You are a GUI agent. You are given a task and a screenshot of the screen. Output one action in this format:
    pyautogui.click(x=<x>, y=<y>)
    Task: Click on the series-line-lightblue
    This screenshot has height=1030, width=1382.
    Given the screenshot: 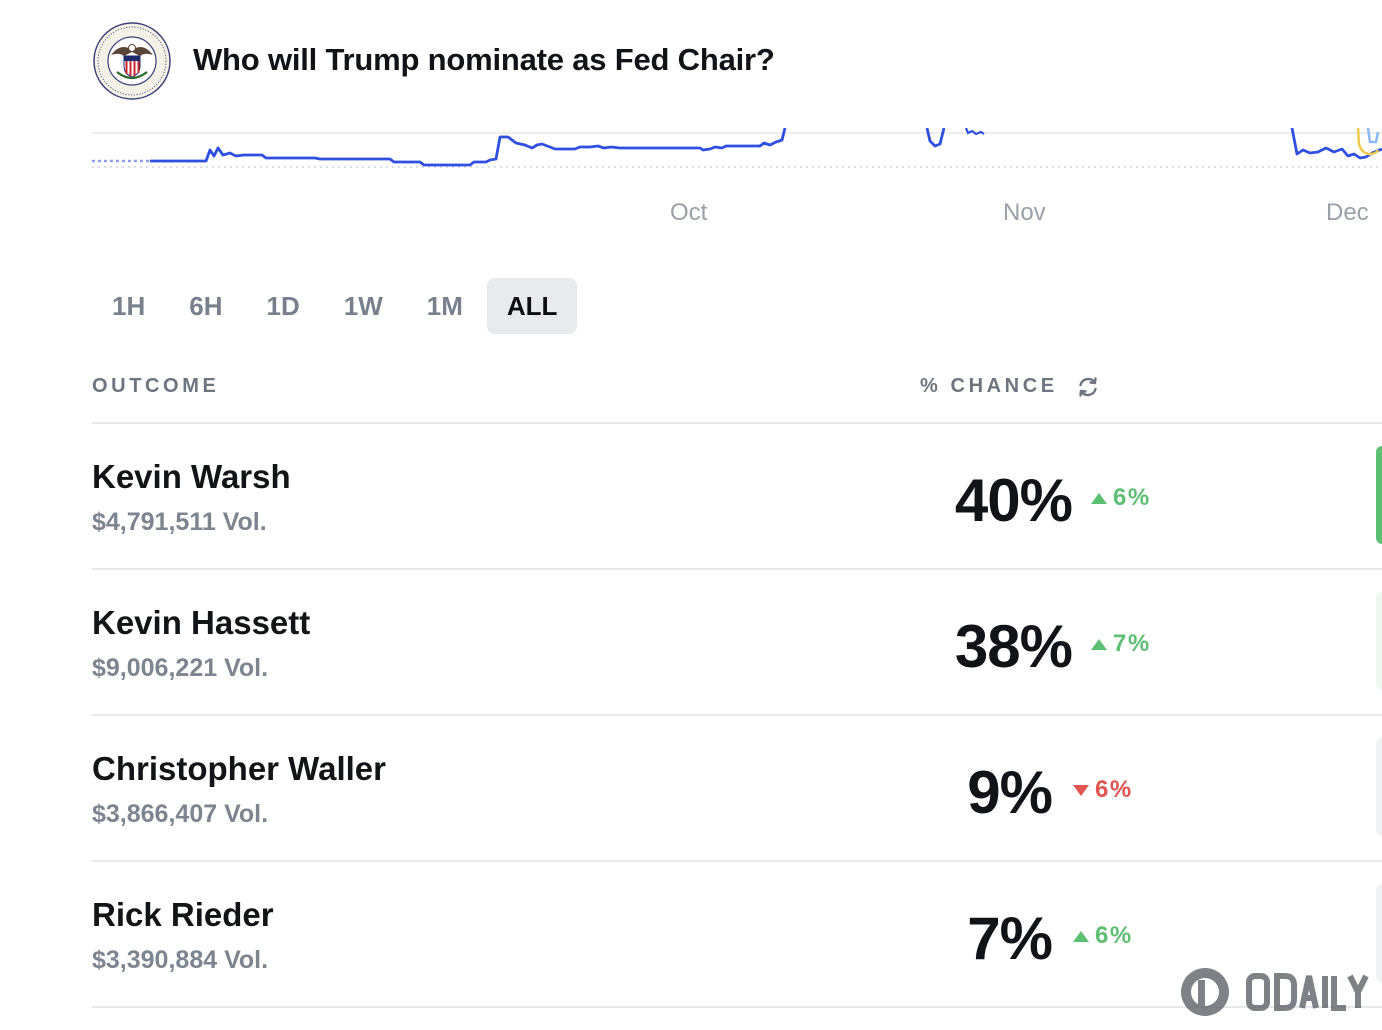 What is the action you would take?
    pyautogui.click(x=1373, y=136)
    